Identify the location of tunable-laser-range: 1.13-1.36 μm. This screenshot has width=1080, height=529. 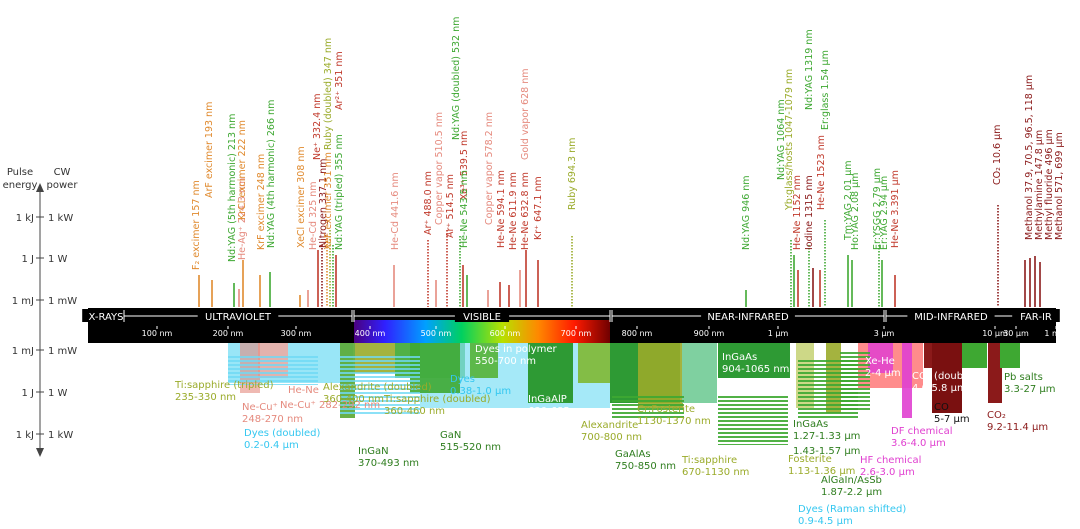
(821, 471).